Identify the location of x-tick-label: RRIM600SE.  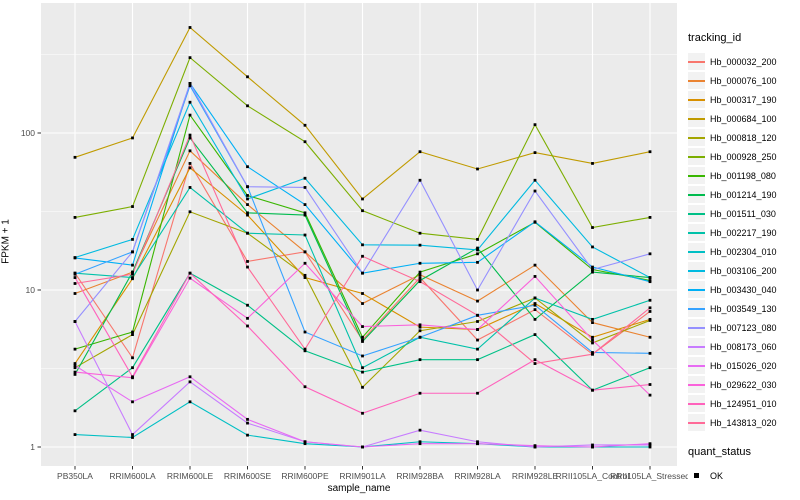
(248, 476).